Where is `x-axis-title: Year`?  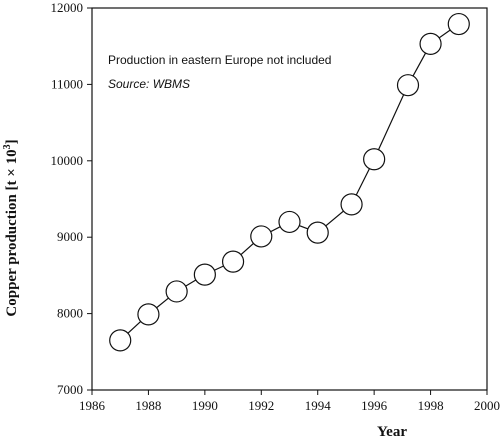 x-axis-title: Year is located at coordinates (392, 432).